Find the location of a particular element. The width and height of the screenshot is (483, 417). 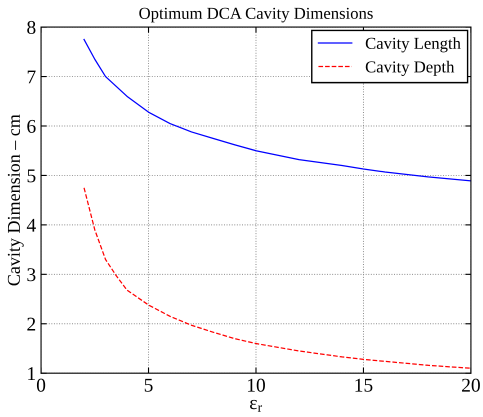

x-tick-label: 5 is located at coordinates (148, 385).